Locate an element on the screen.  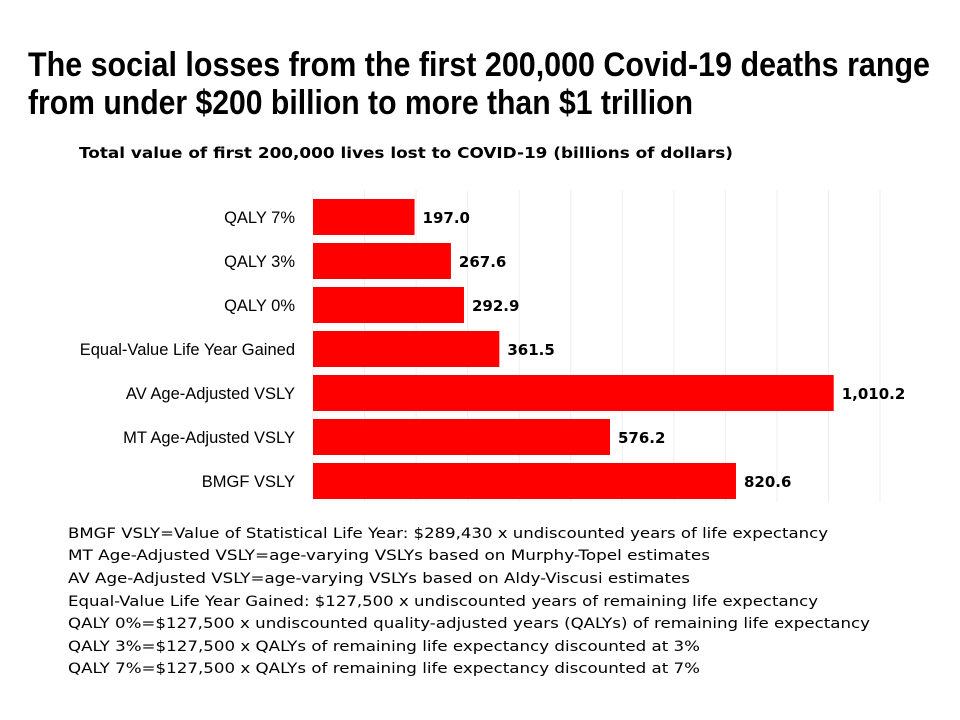
data-label: 267.6 is located at coordinates (482, 262).